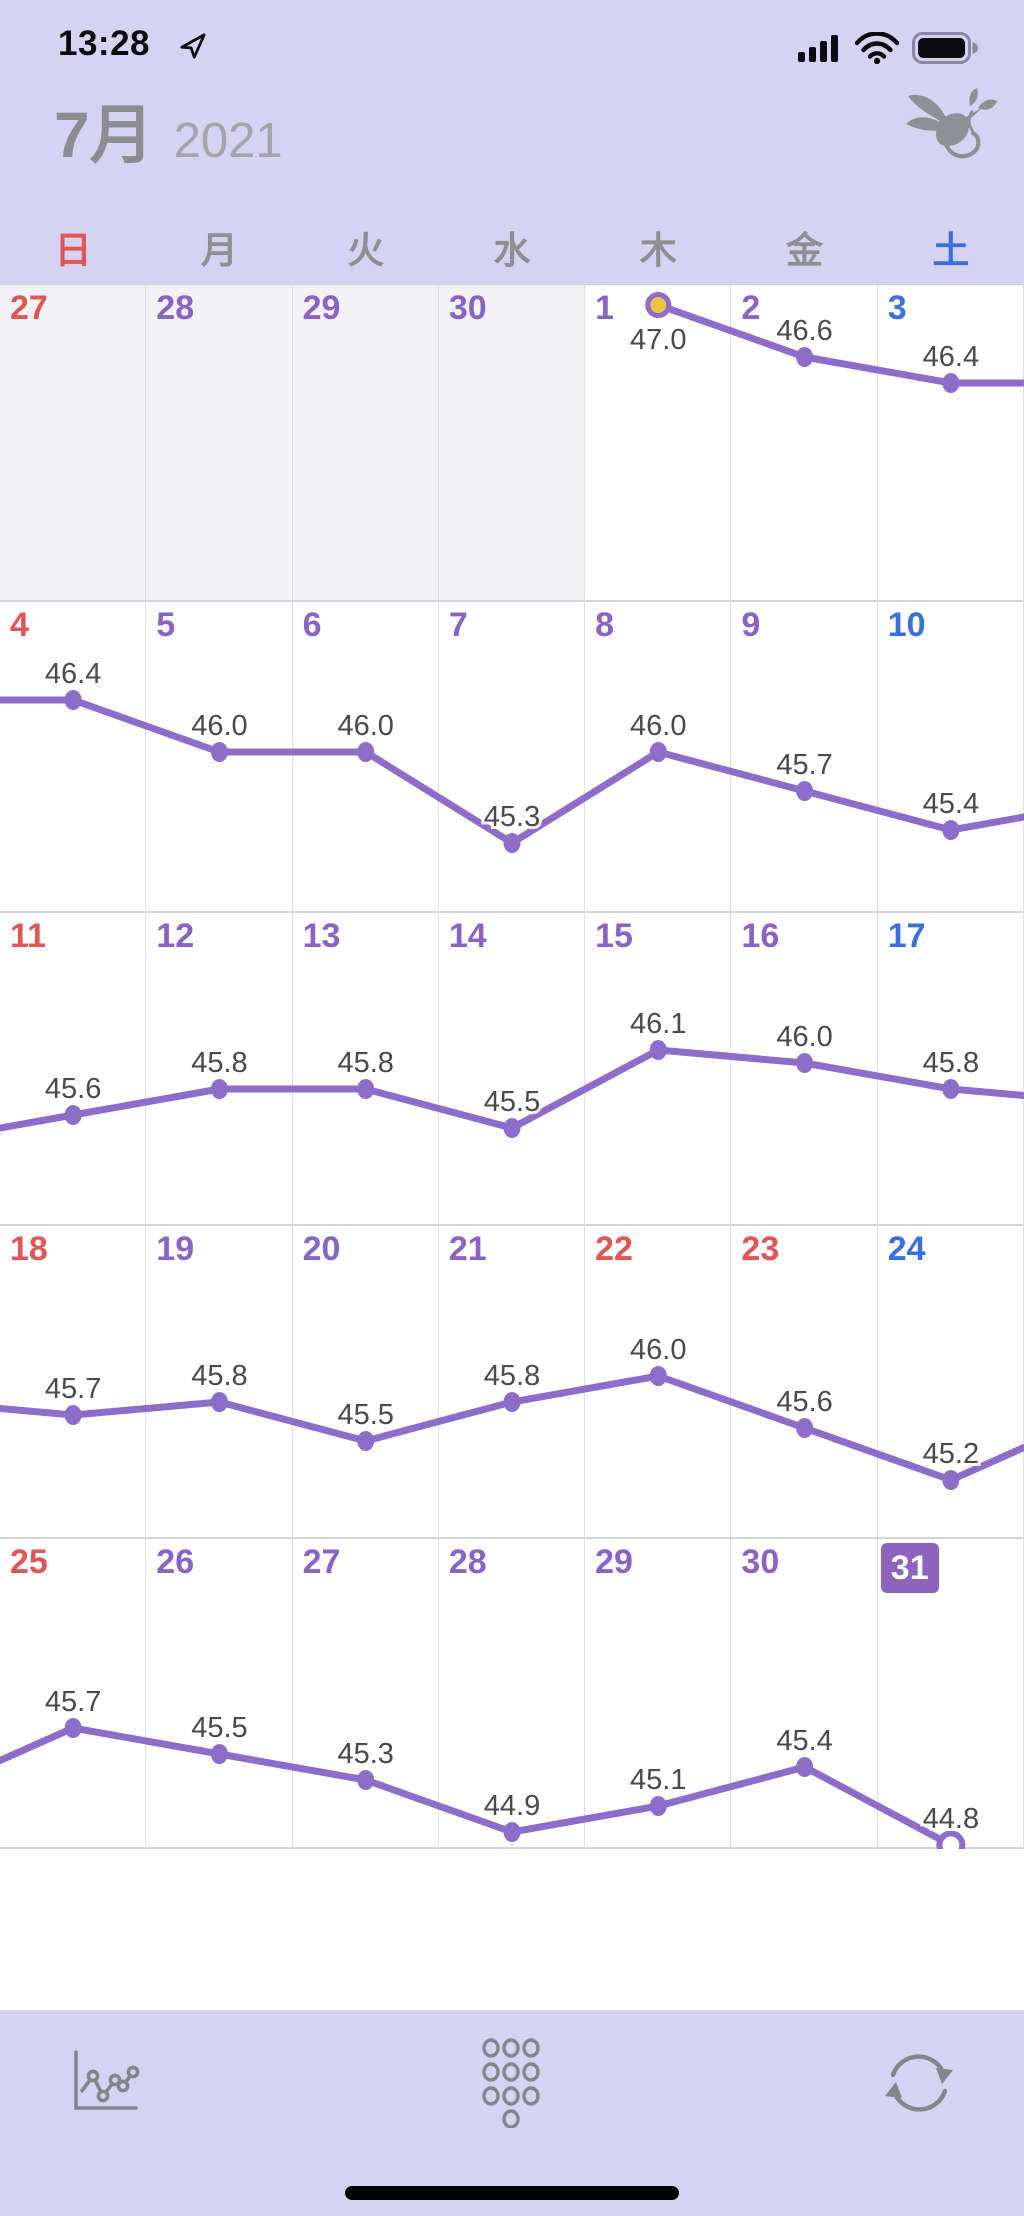 This screenshot has width=1024, height=2216. Describe the element at coordinates (950, 1694) in the screenshot. I see `calendar-cell-31: 31` at that location.